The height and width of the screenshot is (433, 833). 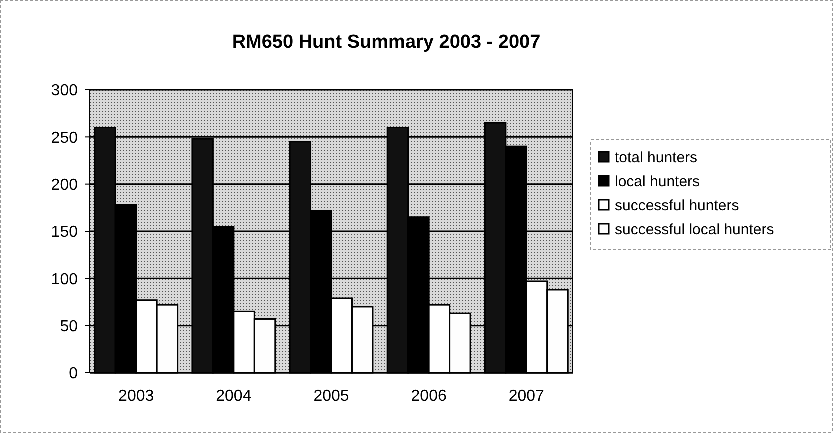 I want to click on x-tick-label: 2003, so click(x=136, y=396).